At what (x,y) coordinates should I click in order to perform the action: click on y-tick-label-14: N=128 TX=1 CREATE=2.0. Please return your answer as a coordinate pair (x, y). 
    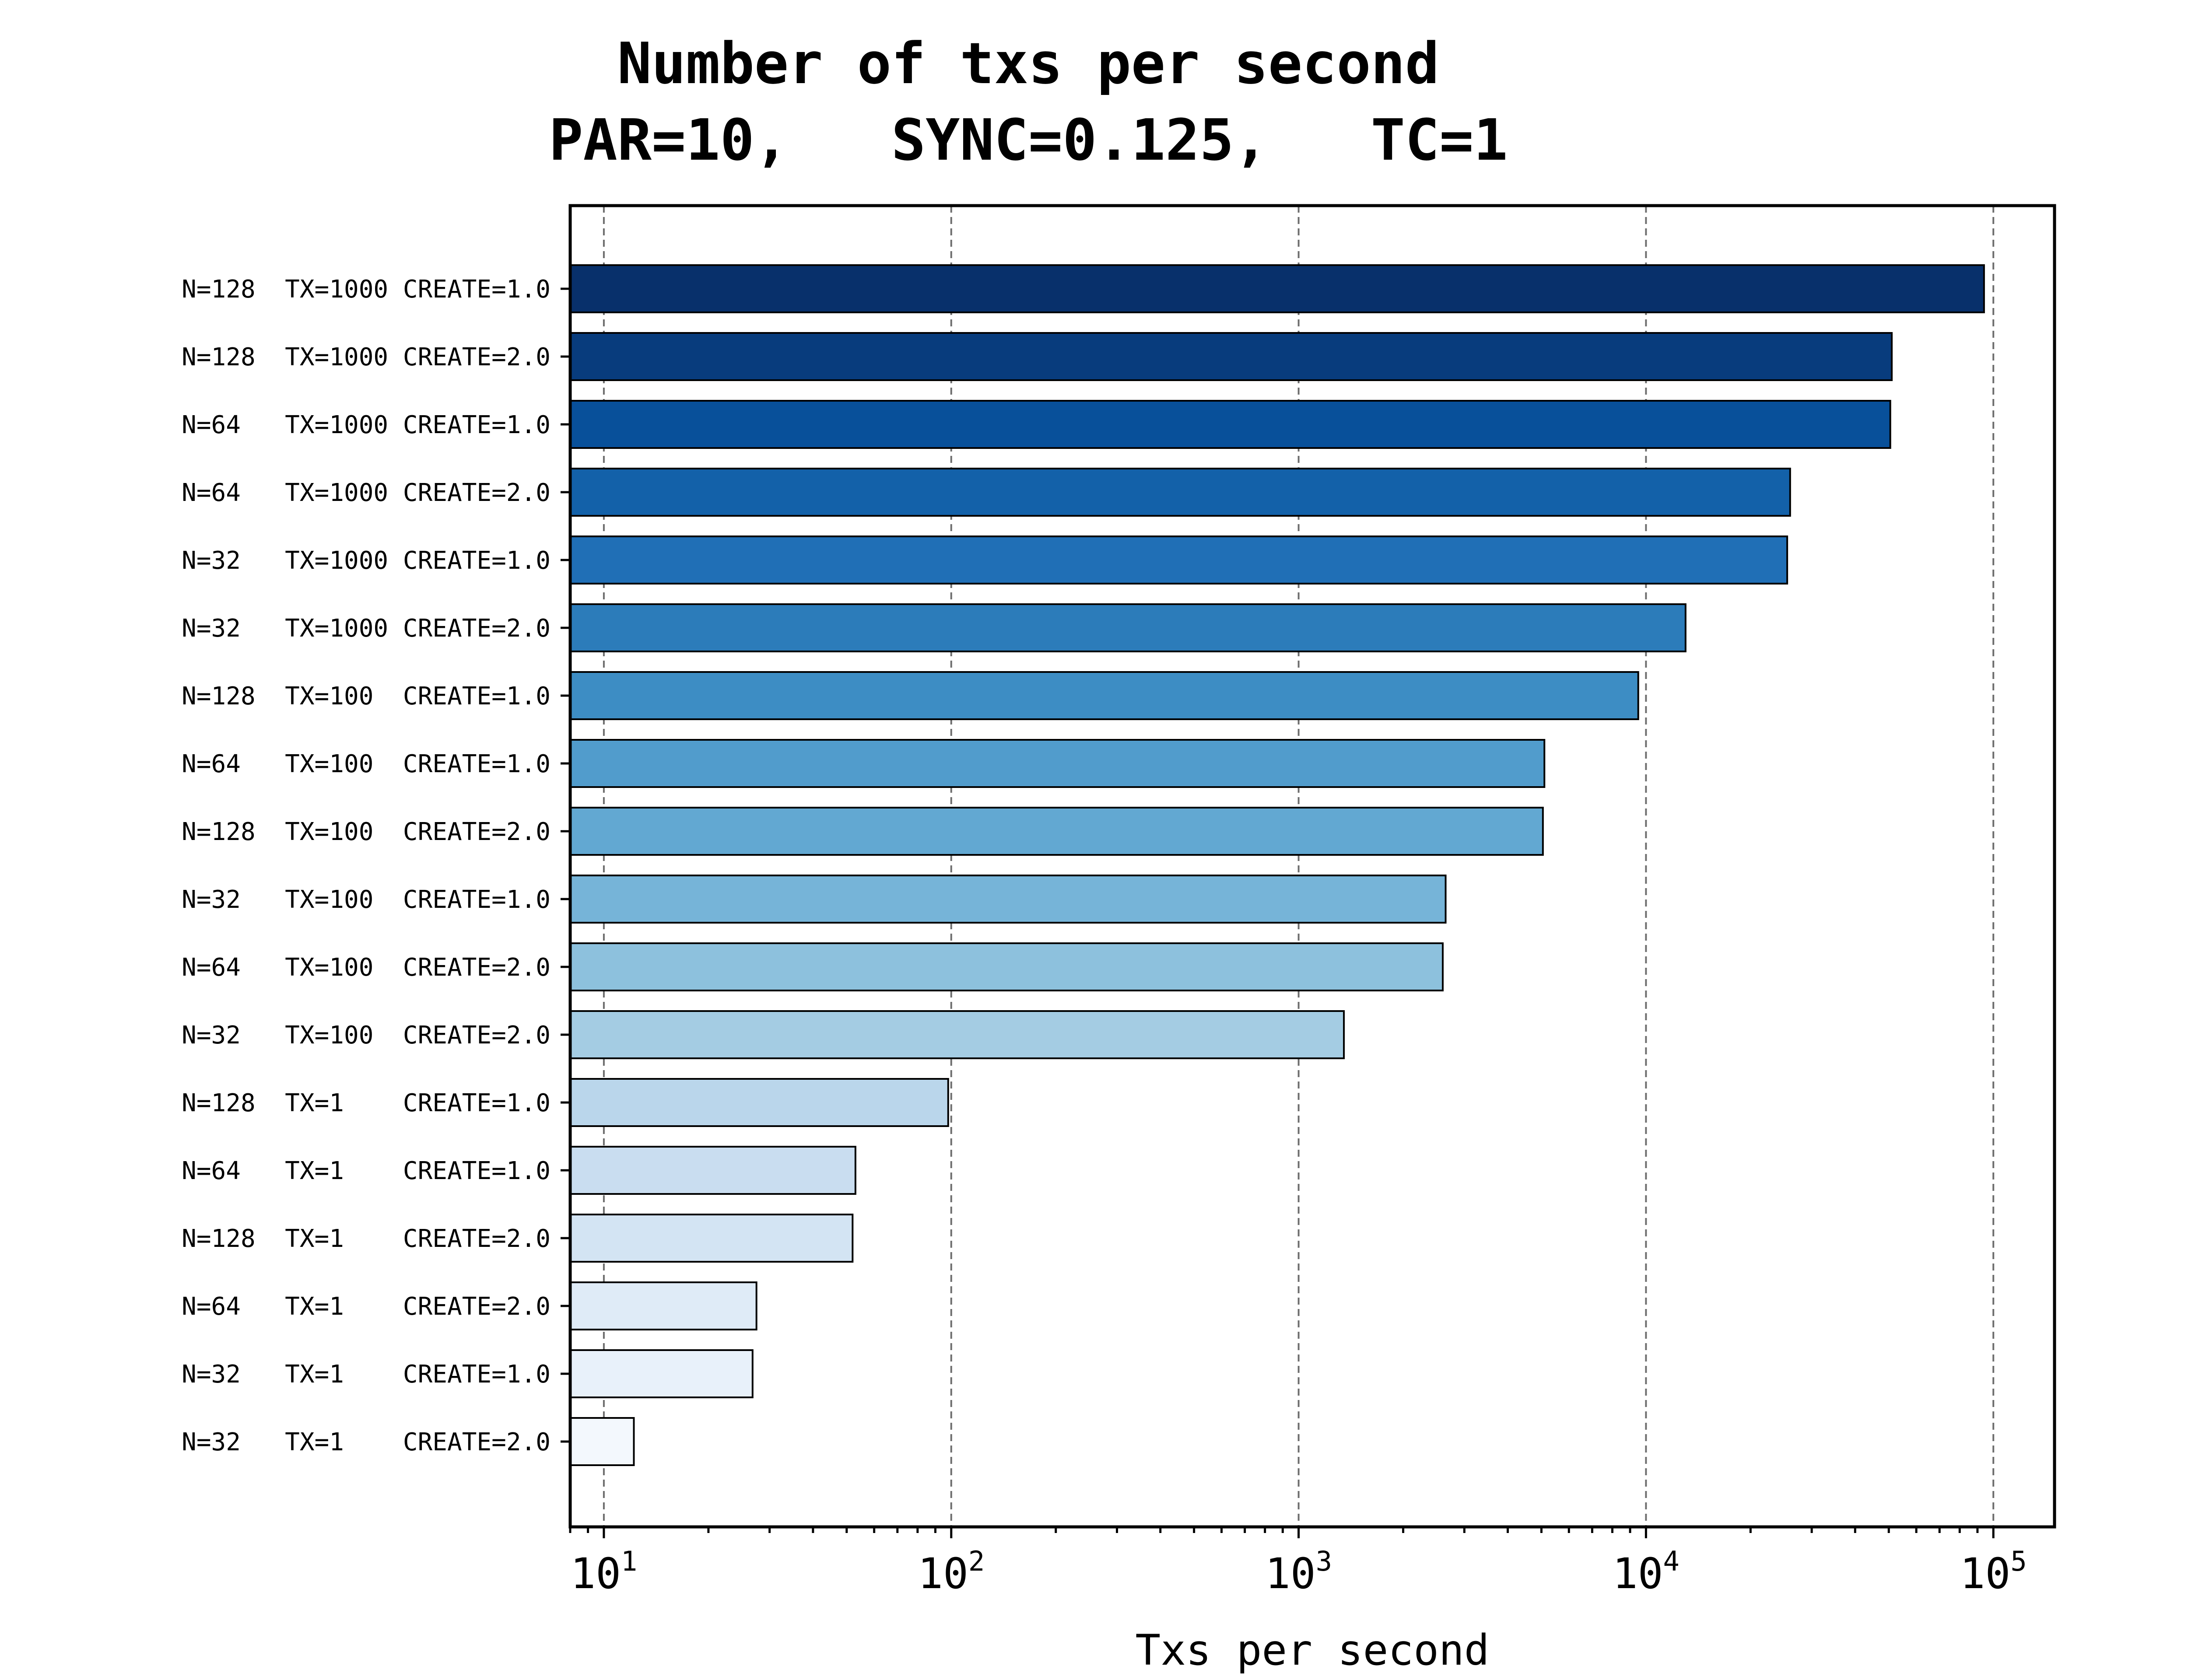
    Looking at the image, I should click on (366, 1239).